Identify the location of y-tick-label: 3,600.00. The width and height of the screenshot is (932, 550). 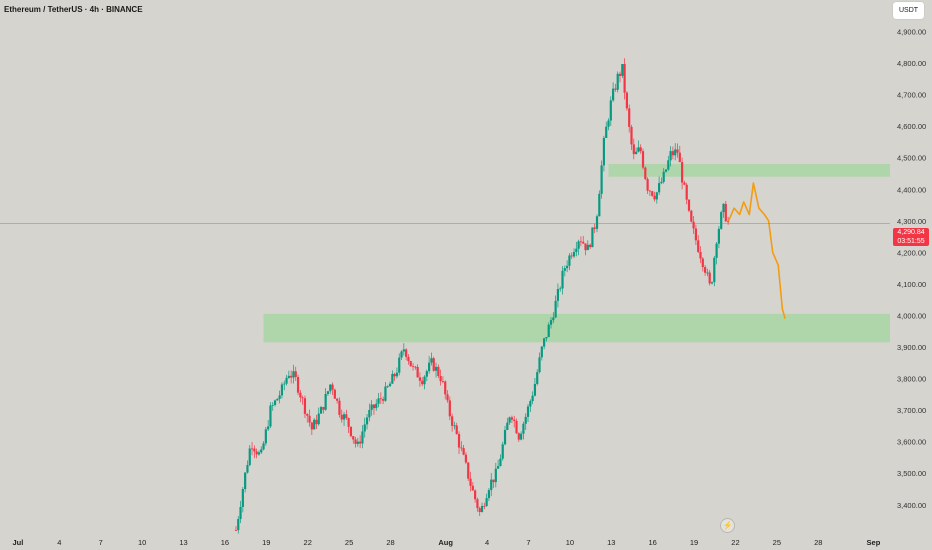
(911, 442).